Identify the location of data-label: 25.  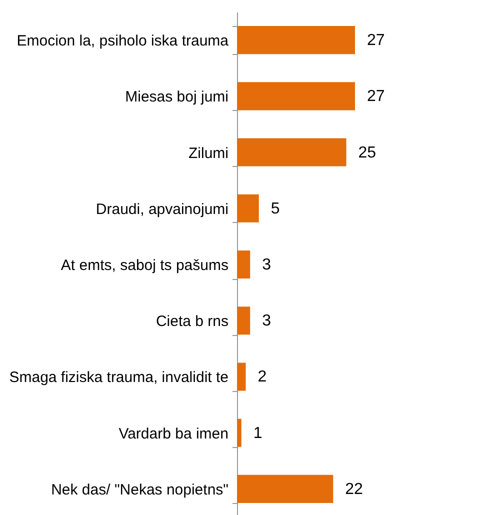
(367, 153).